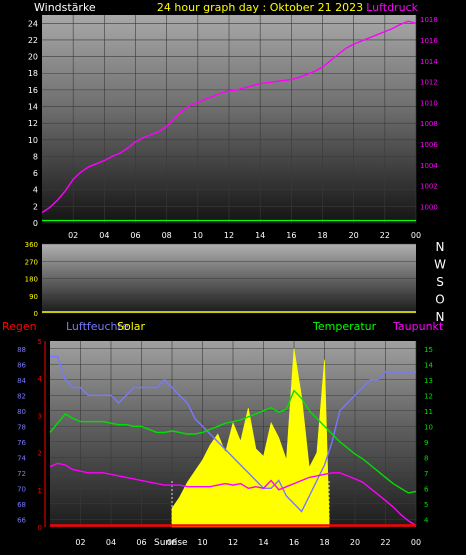 This screenshot has height=555, width=466. I want to click on environment-x-tick-label: 22, so click(385, 542).